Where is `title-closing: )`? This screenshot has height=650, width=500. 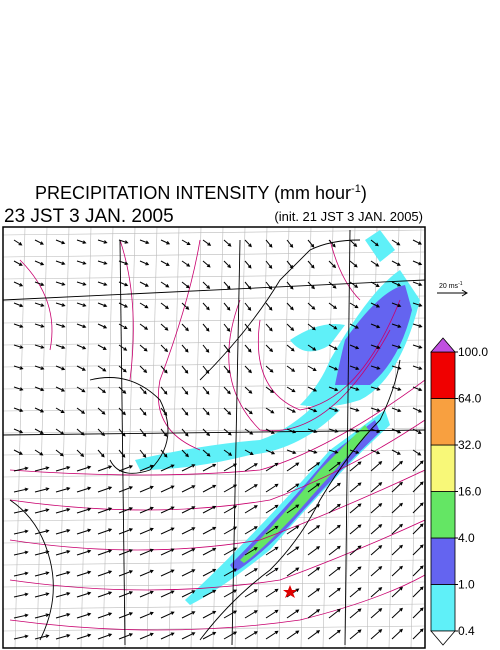
title-closing: ) is located at coordinates (364, 193).